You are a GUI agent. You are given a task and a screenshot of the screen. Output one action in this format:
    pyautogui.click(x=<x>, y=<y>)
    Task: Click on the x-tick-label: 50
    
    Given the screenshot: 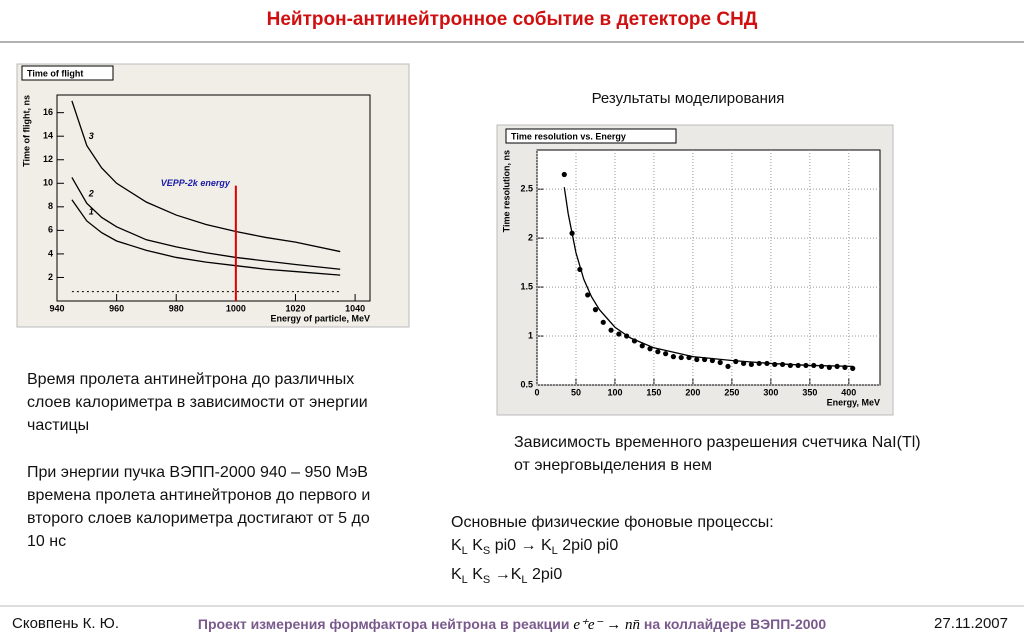 What is the action you would take?
    pyautogui.click(x=576, y=392)
    